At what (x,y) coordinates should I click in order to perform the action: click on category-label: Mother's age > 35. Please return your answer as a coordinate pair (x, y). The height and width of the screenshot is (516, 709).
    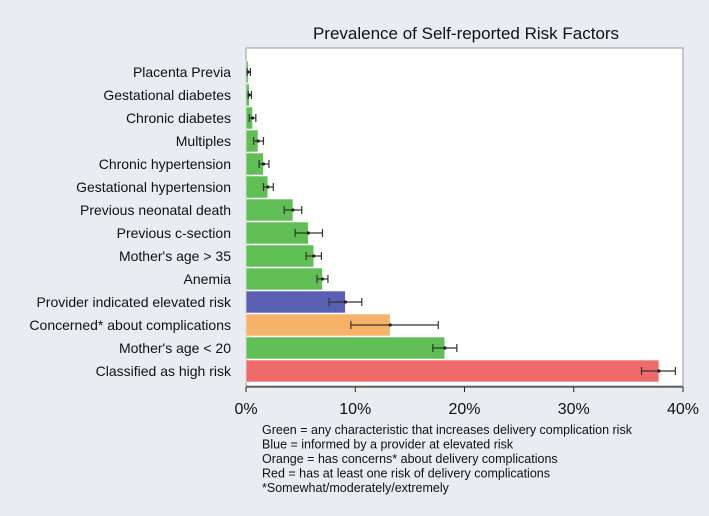
    Looking at the image, I should click on (175, 256).